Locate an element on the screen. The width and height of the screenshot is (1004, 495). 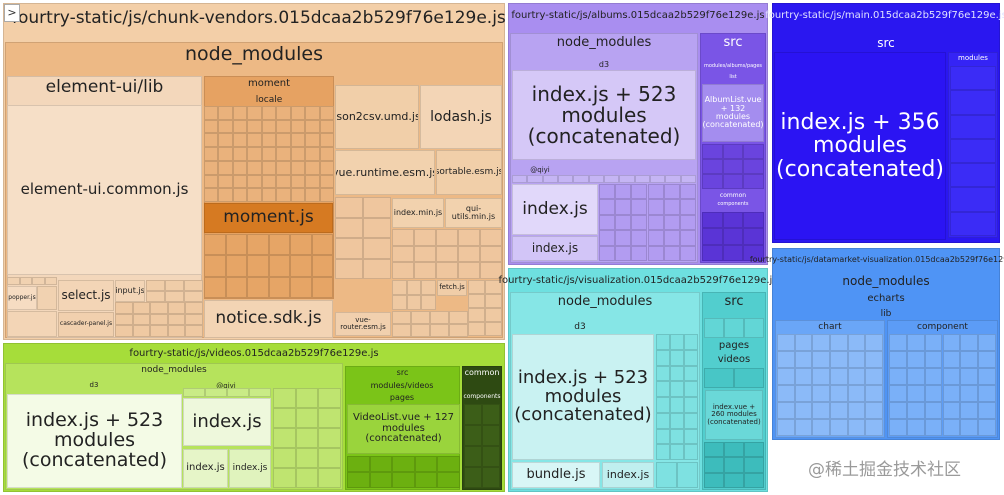
module-box: input.js is located at coordinates (130, 291).